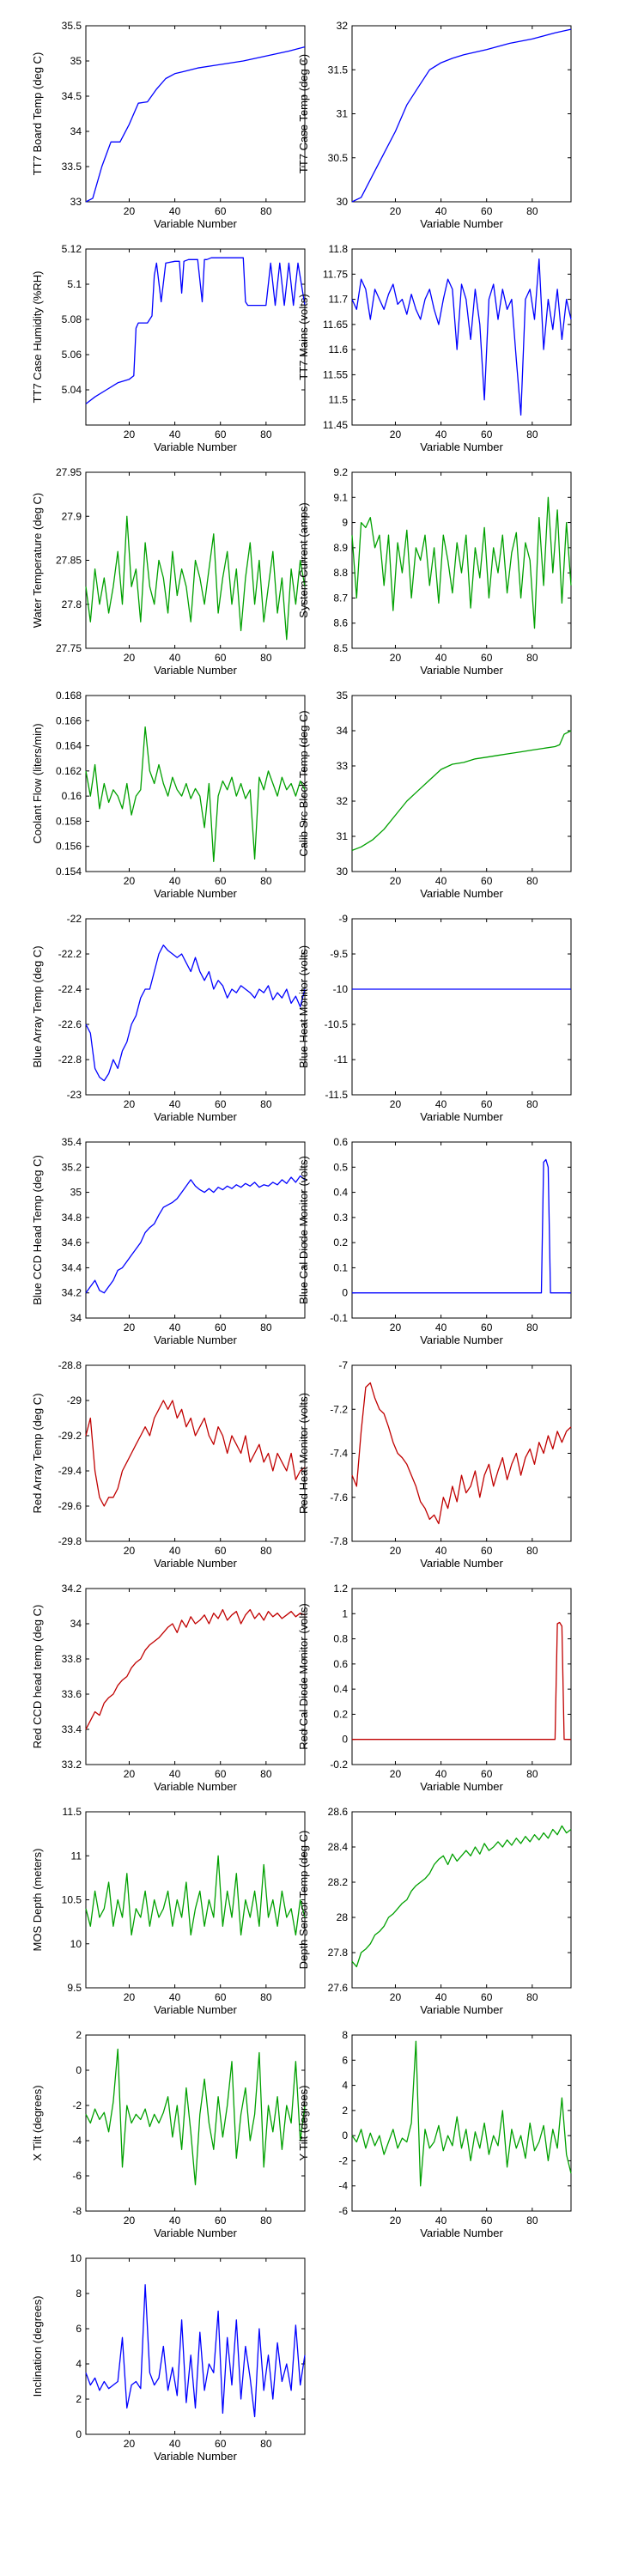 This screenshot has height=2576, width=644. I want to click on y-tick-label: 1.2, so click(340, 1589).